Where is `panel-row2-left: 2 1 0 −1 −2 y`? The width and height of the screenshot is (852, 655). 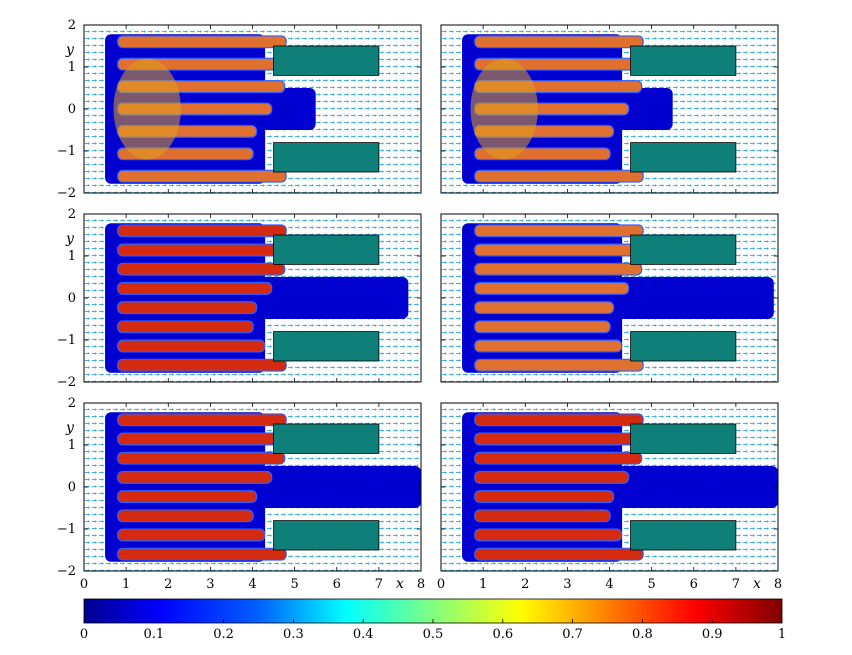 panel-row2-left: 2 1 0 −1 −2 y is located at coordinates (239, 298).